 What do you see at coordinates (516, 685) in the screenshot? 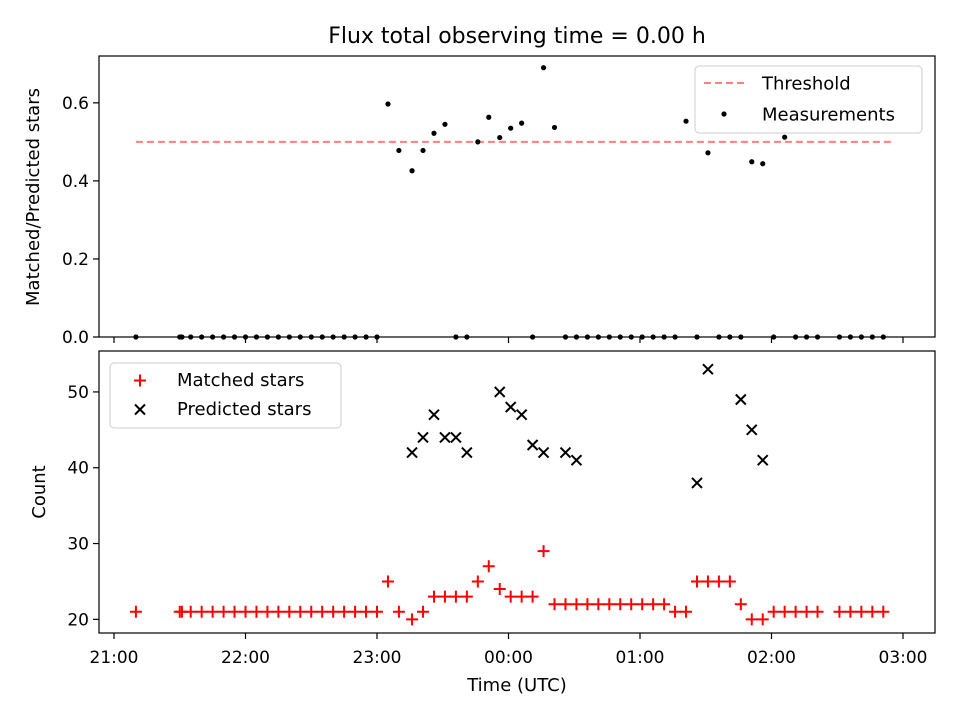
I see `x-axis-label: Time (UTC)` at bounding box center [516, 685].